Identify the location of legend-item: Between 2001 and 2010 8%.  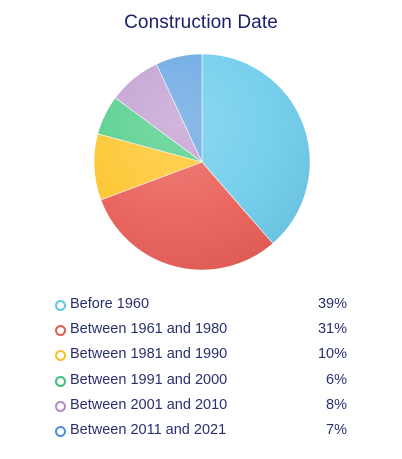
(201, 407).